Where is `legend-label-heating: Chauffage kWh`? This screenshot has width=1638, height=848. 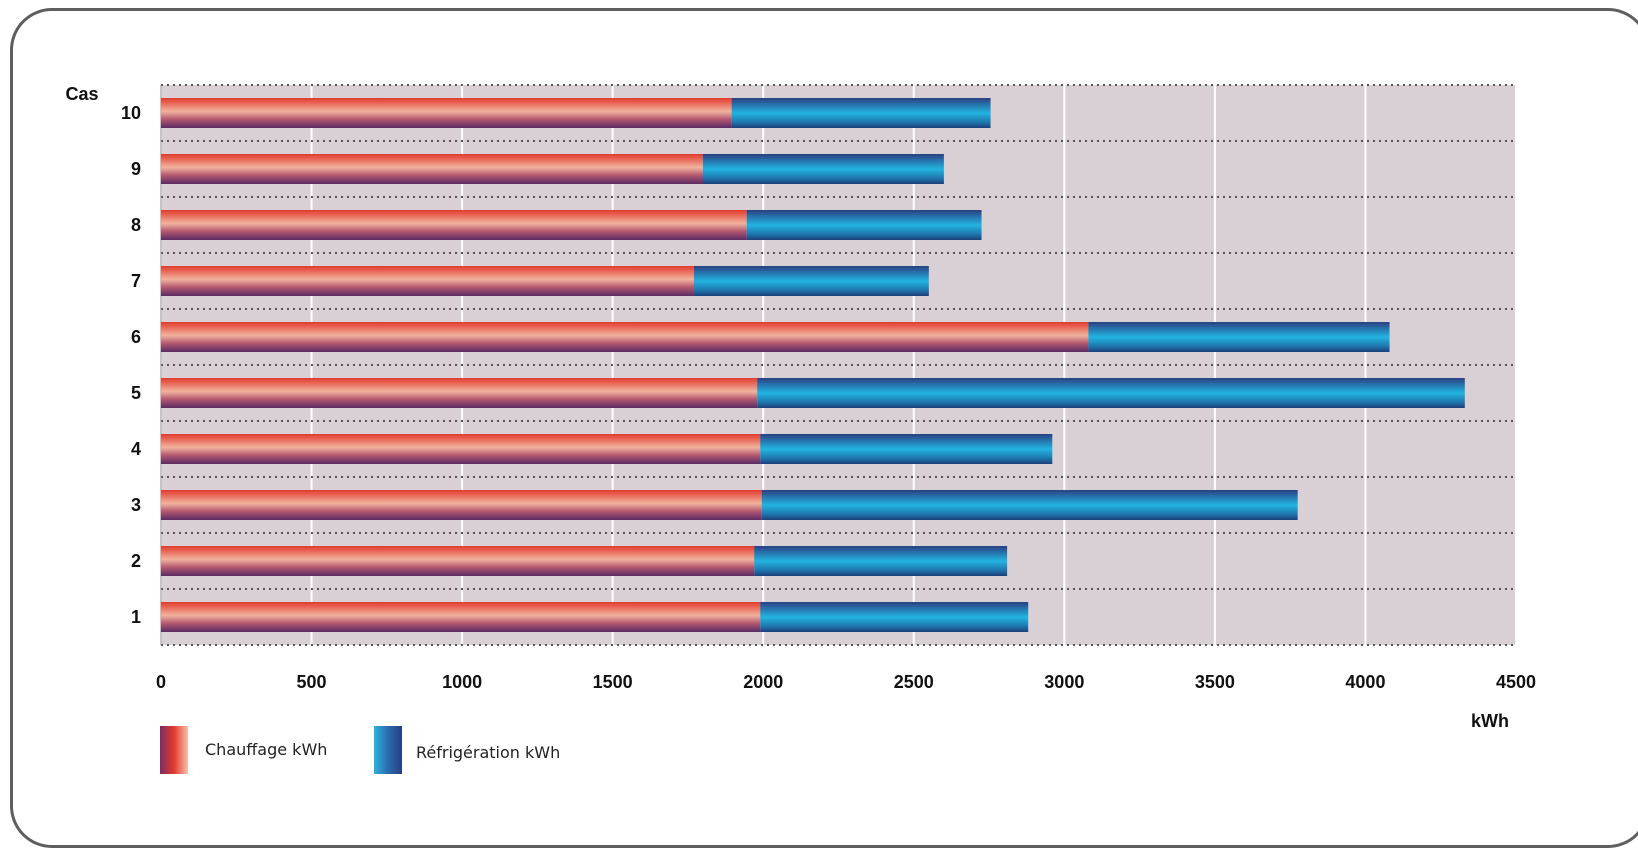 legend-label-heating: Chauffage kWh is located at coordinates (266, 749).